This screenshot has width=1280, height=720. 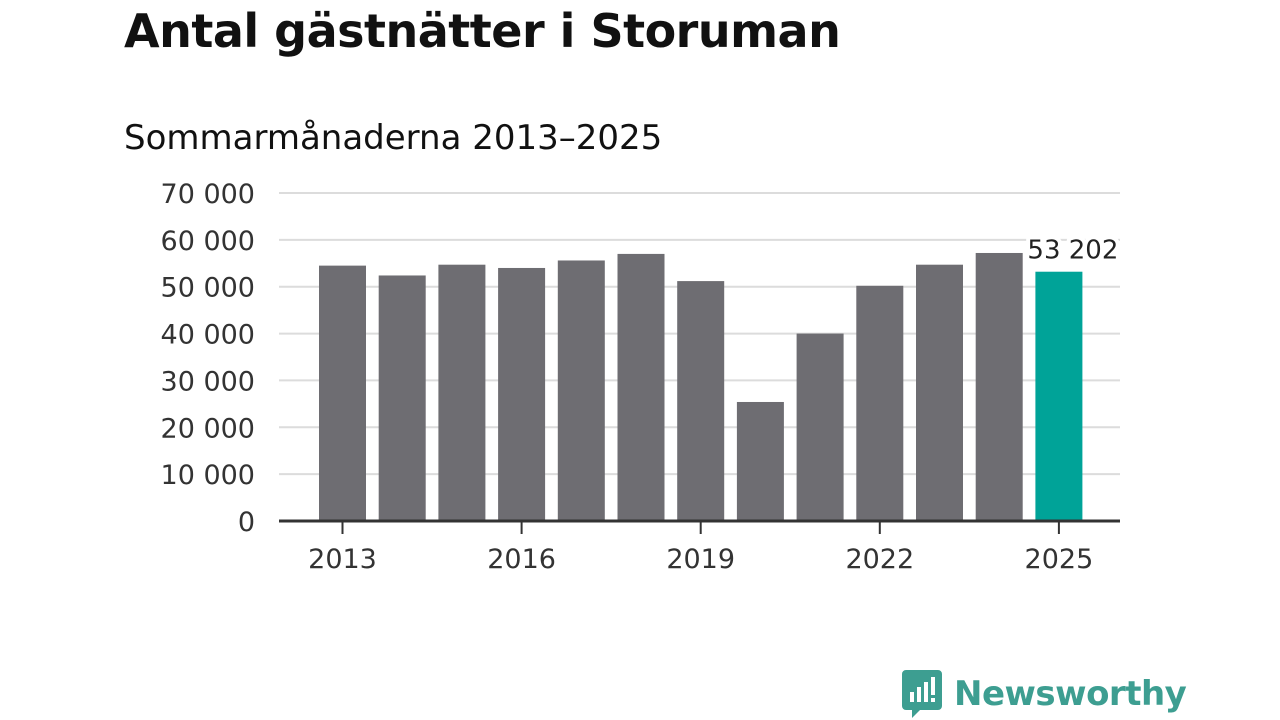 I want to click on bar-2021, so click(x=820, y=427).